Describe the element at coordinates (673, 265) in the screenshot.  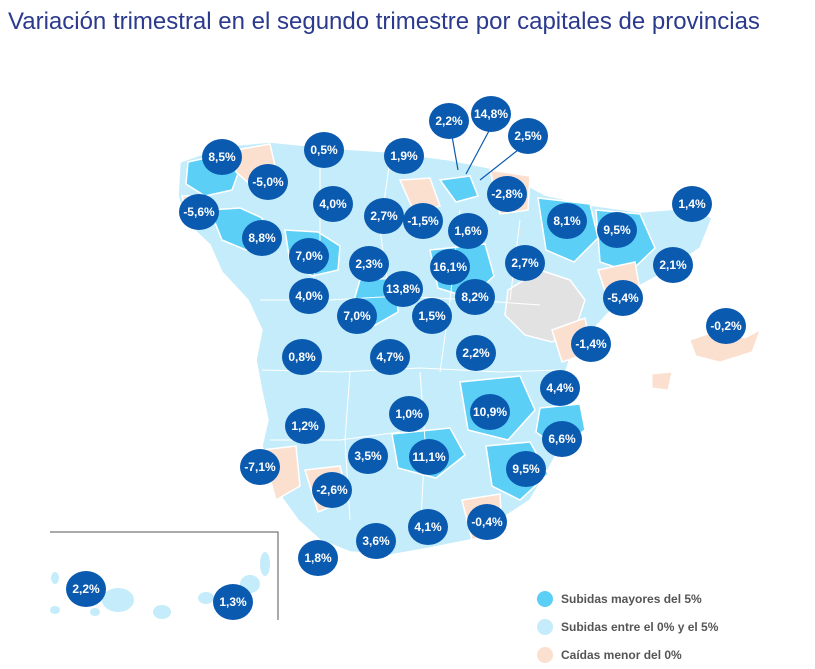
I see `value-label: 2,1%` at that location.